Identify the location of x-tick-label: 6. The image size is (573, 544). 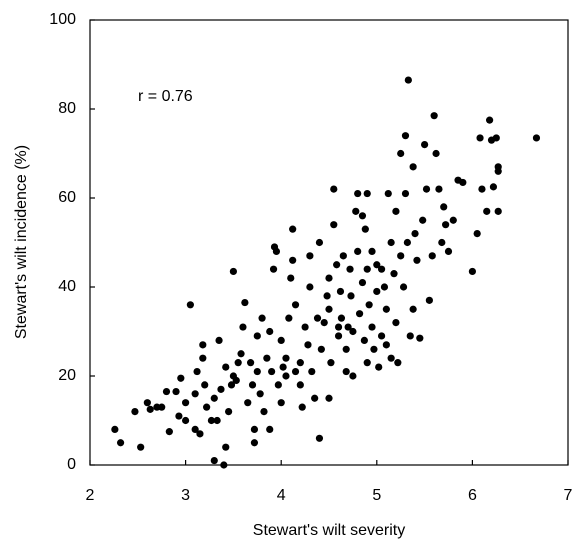
(472, 495).